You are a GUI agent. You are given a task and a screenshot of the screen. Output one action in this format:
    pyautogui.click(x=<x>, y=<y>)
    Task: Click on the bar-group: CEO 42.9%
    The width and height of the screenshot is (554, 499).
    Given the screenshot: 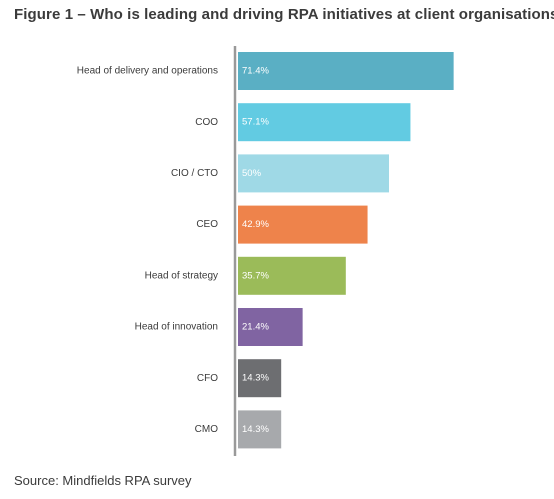 What is the action you would take?
    pyautogui.click(x=282, y=224)
    